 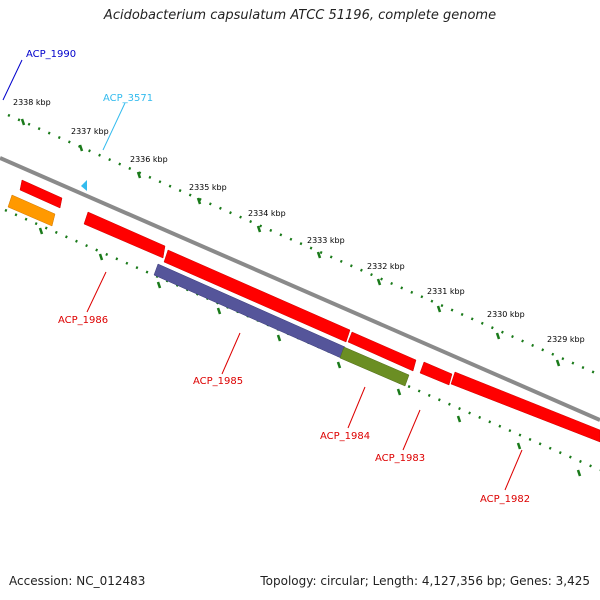 I want to click on accession-text: Accession: NC_012483, so click(x=77, y=581).